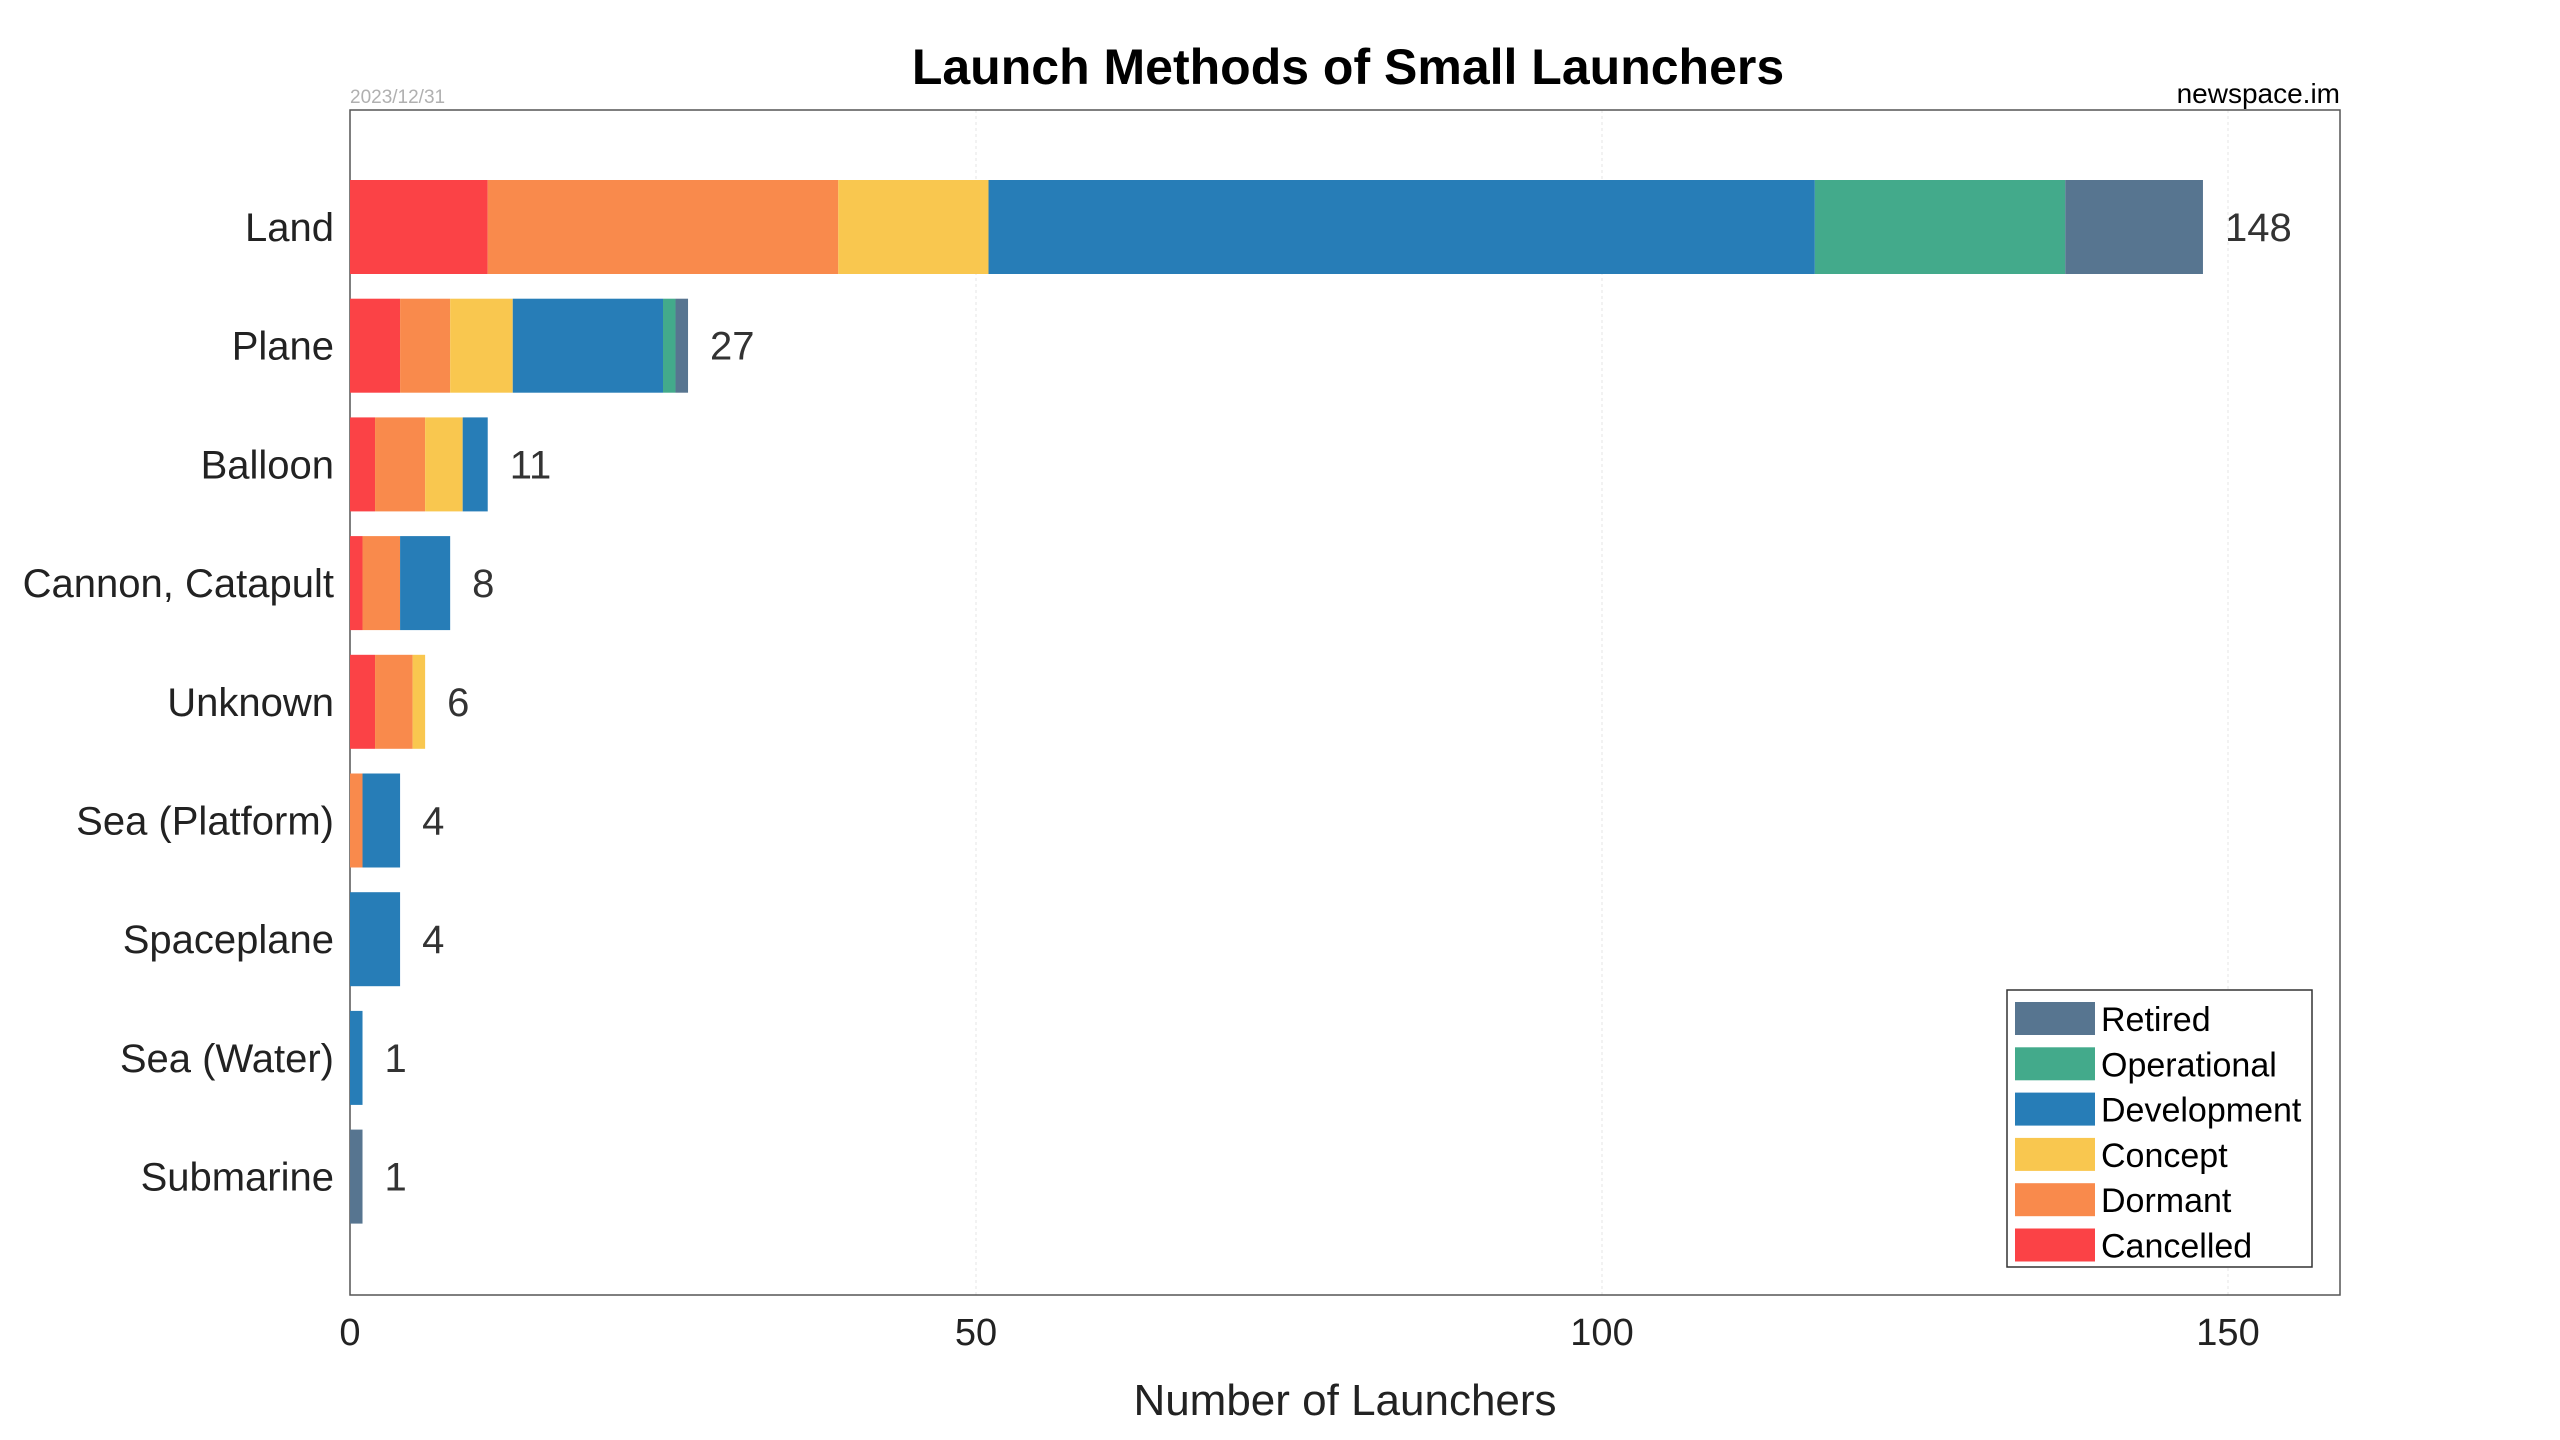 The width and height of the screenshot is (2560, 1440). What do you see at coordinates (205, 822) in the screenshot?
I see `category-label: Sea (Platform)` at bounding box center [205, 822].